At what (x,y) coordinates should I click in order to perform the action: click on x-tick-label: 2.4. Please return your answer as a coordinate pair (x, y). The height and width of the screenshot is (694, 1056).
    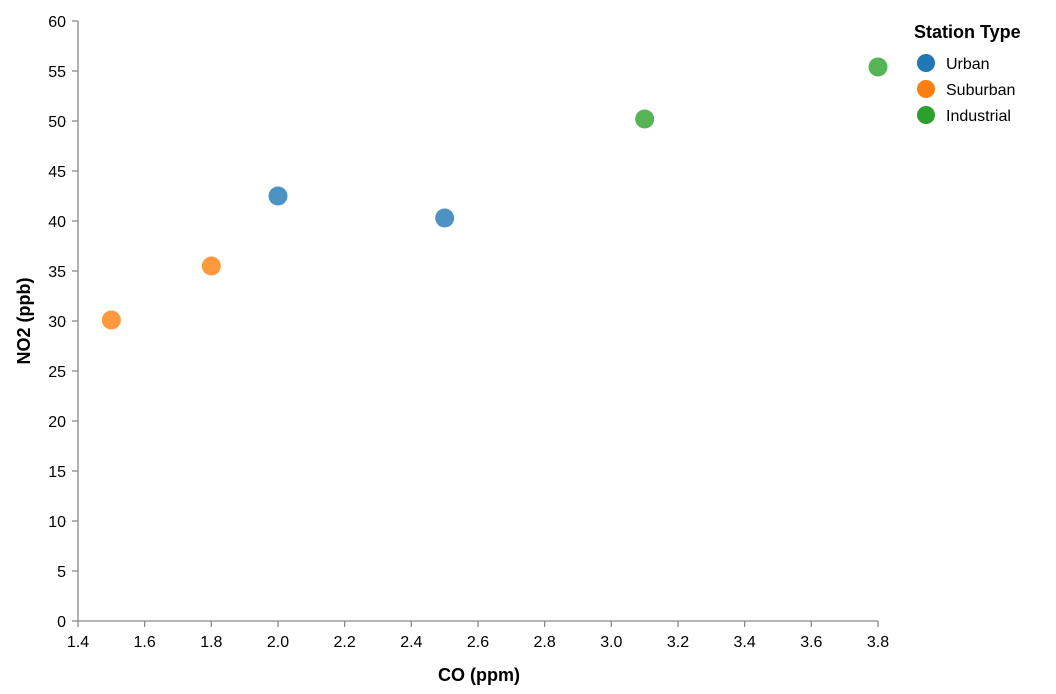
    Looking at the image, I should click on (411, 642).